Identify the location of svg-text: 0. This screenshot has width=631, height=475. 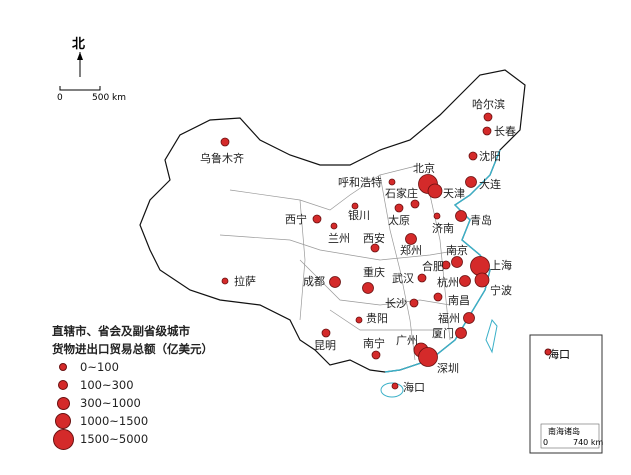
(60, 98).